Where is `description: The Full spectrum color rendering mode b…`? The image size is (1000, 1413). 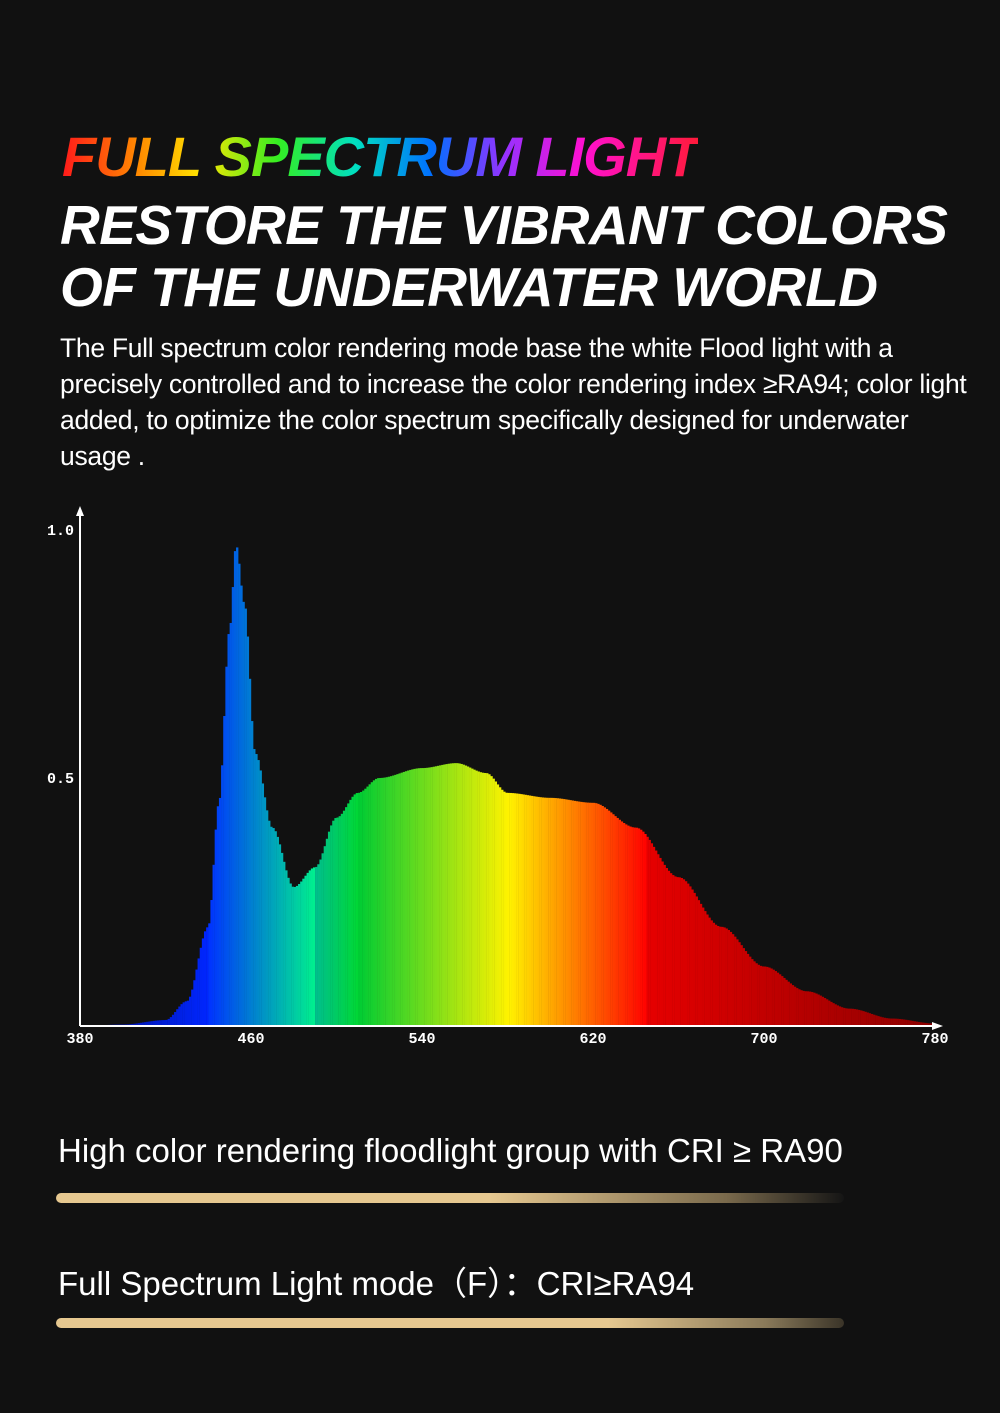
description: The Full spectrum color rendering mode b… is located at coordinates (513, 402).